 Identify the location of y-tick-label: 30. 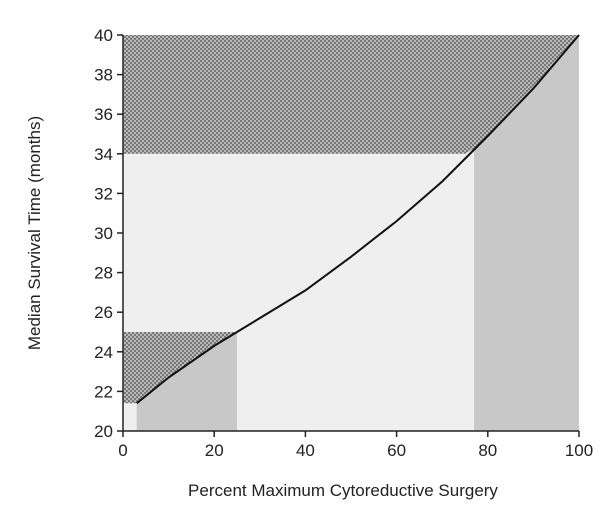
(103, 233).